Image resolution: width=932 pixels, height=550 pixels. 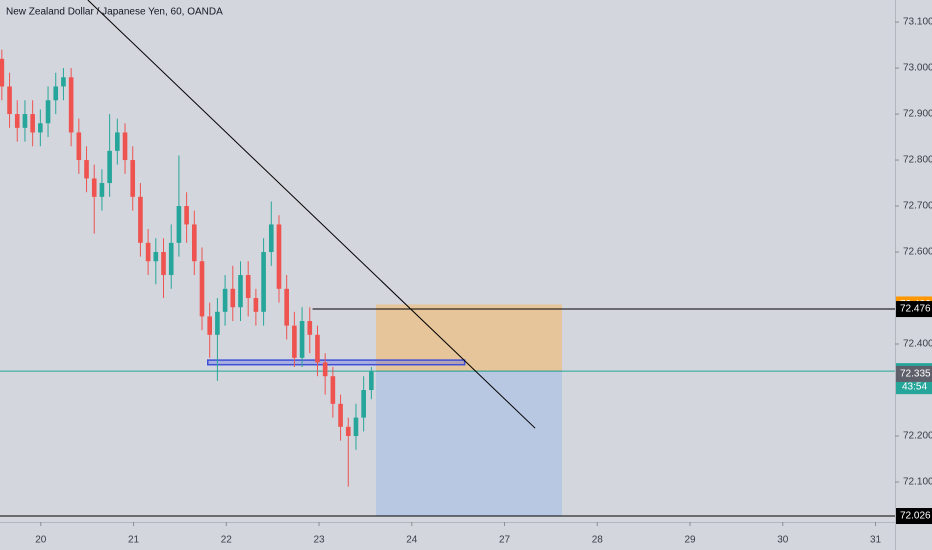 I want to click on x-tick-label: 21, so click(x=134, y=540).